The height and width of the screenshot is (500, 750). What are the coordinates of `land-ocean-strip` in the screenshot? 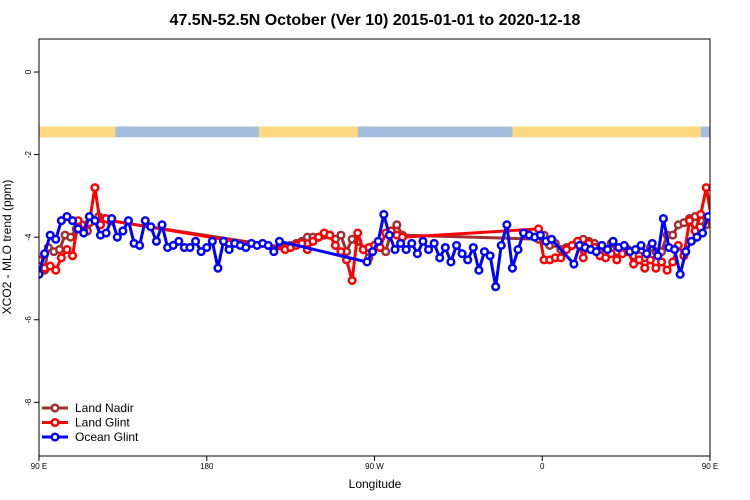 It's located at (374, 132).